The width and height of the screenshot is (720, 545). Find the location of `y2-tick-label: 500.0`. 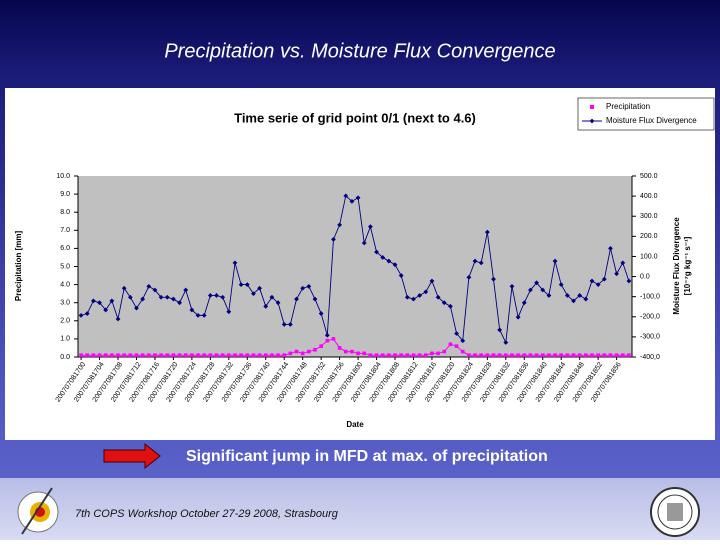

y2-tick-label: 500.0 is located at coordinates (649, 176).